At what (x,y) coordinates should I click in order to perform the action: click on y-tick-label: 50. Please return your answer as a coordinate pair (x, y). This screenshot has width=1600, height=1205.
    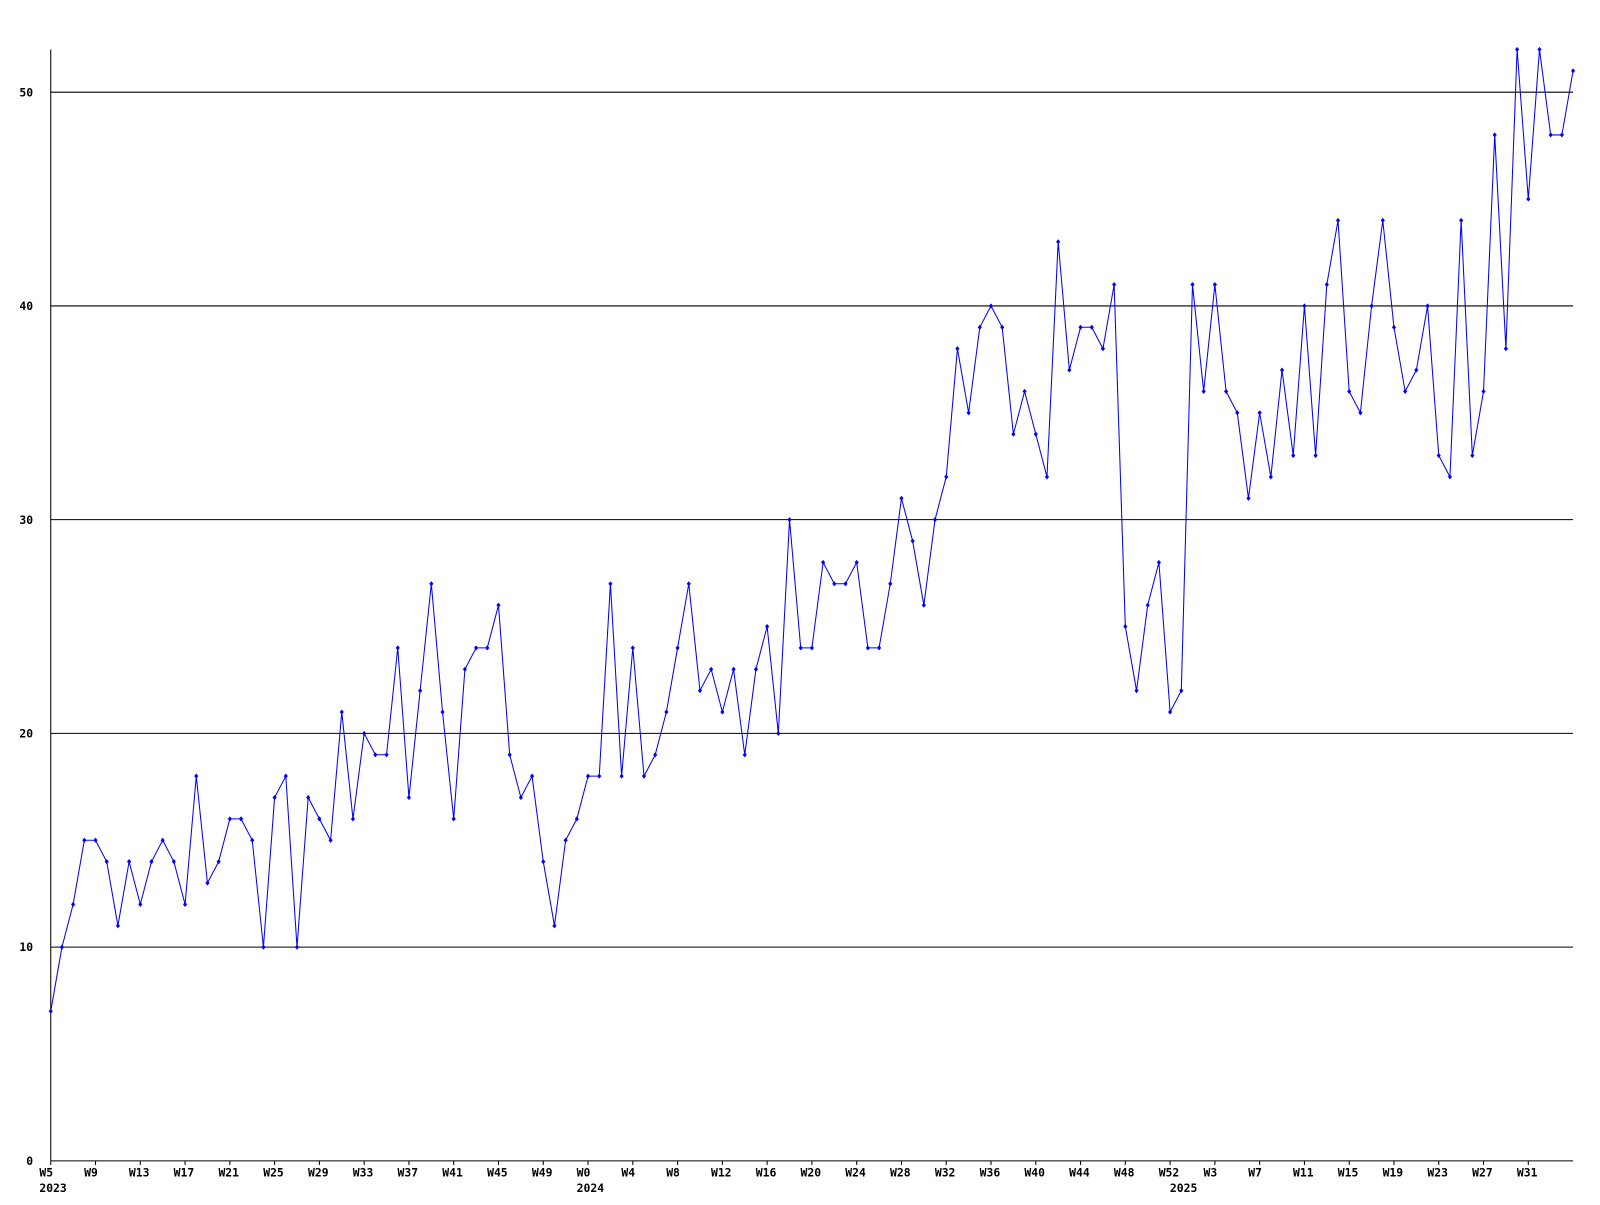
    Looking at the image, I should click on (26, 92).